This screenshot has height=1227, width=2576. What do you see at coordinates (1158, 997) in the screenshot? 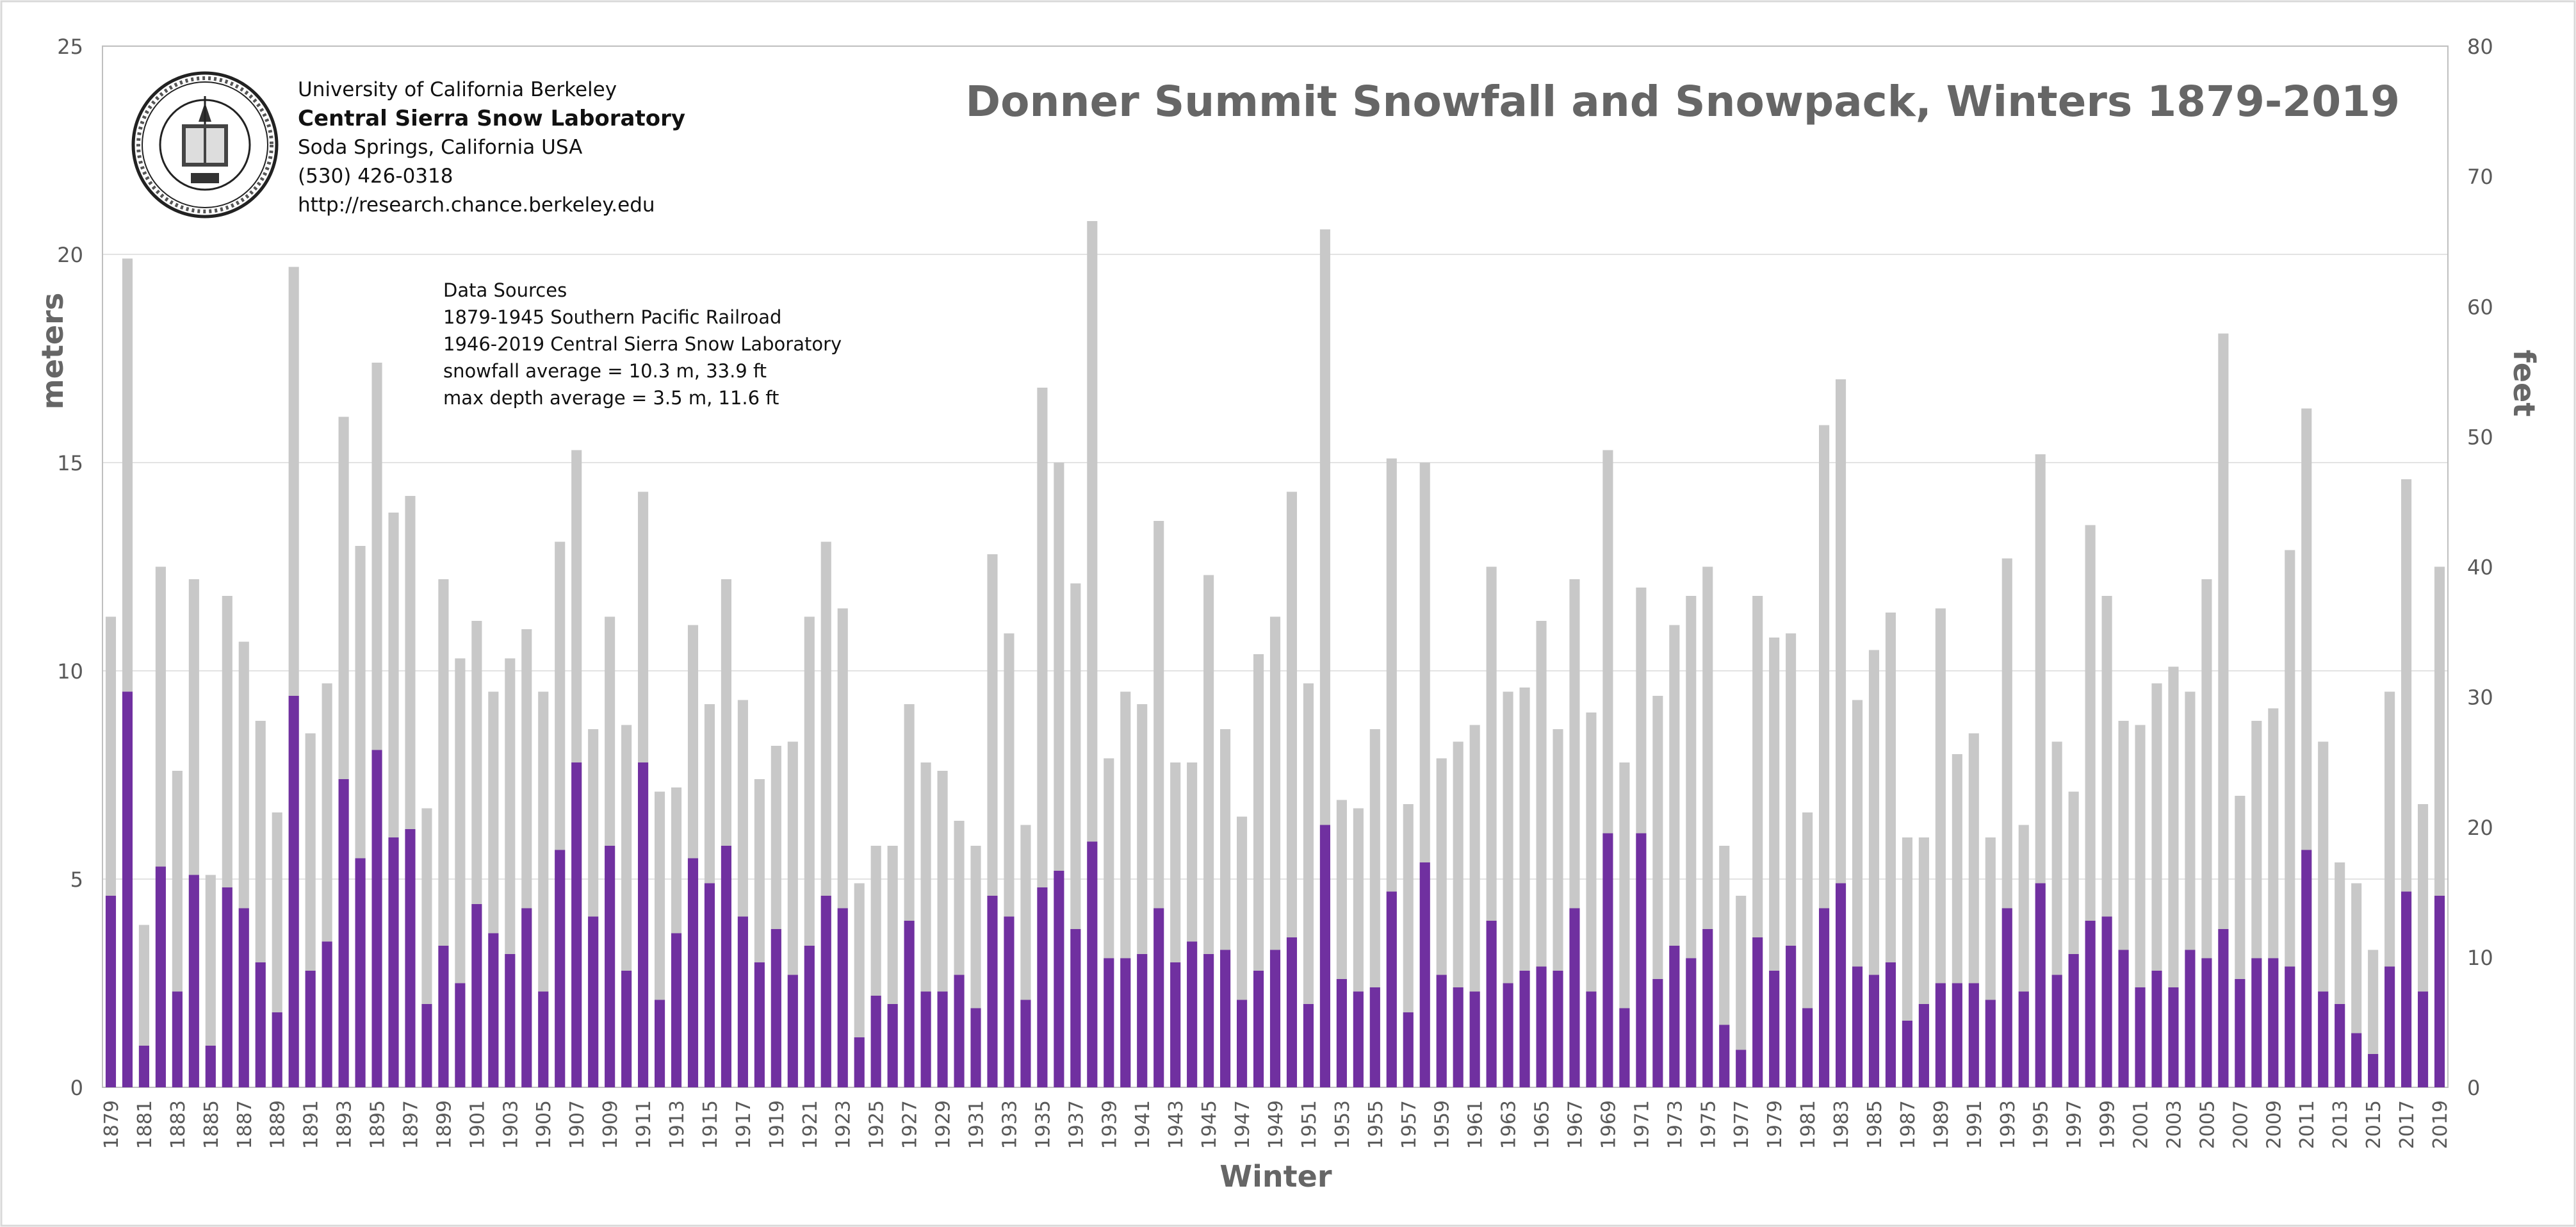
I see `snowpack-bar-1942` at bounding box center [1158, 997].